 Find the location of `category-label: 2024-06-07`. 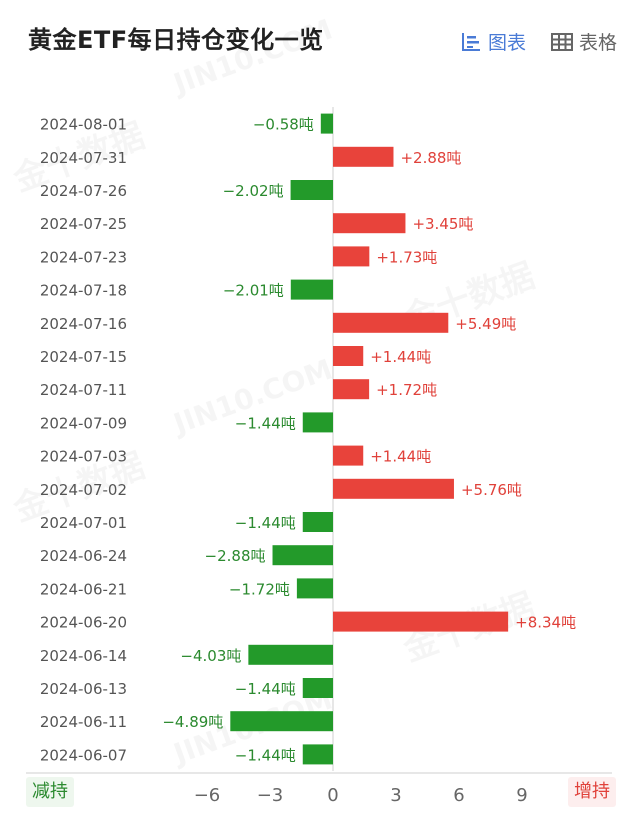

category-label: 2024-06-07 is located at coordinates (83, 755).